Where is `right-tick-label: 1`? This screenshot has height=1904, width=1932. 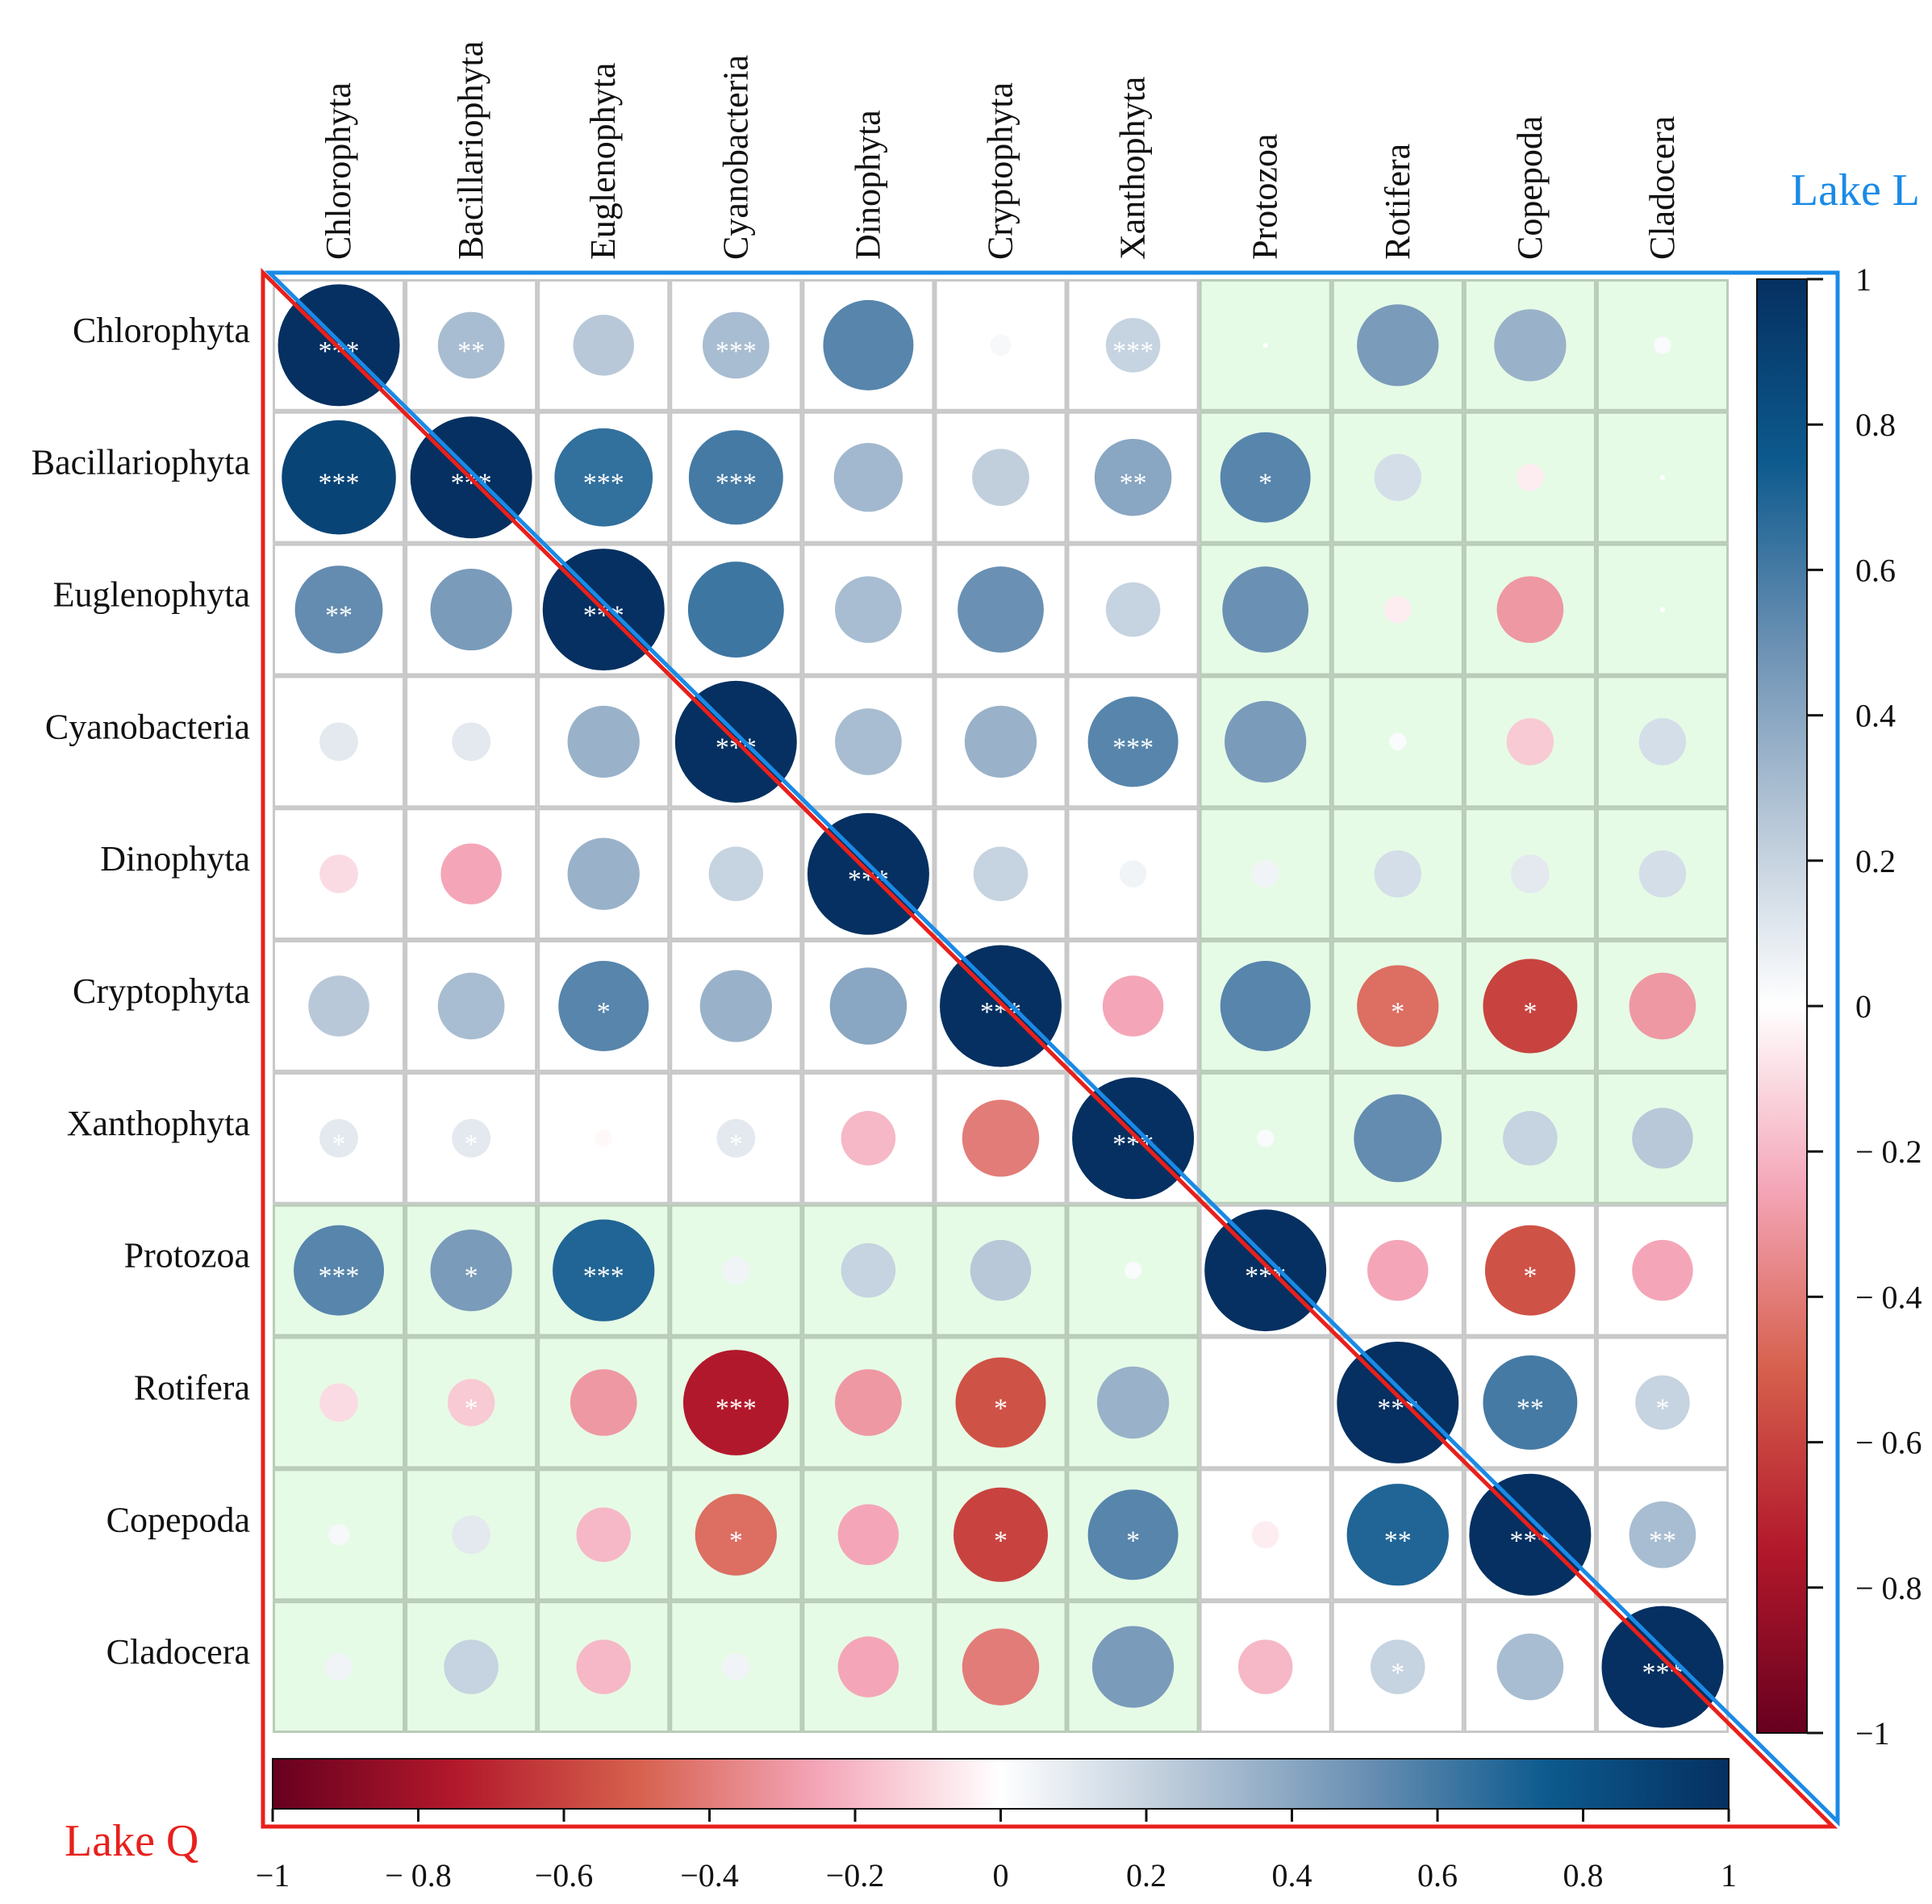 right-tick-label: 1 is located at coordinates (1863, 279).